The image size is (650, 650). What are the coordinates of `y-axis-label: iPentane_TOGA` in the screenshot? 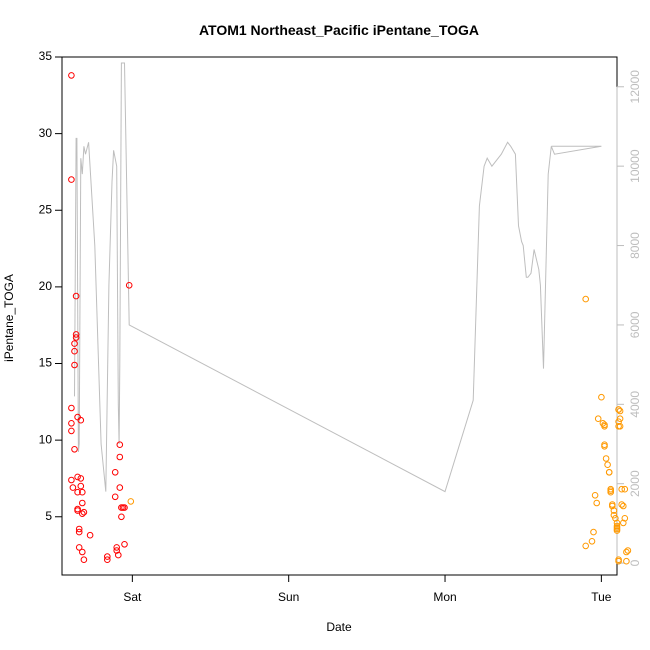 It's located at (9, 318).